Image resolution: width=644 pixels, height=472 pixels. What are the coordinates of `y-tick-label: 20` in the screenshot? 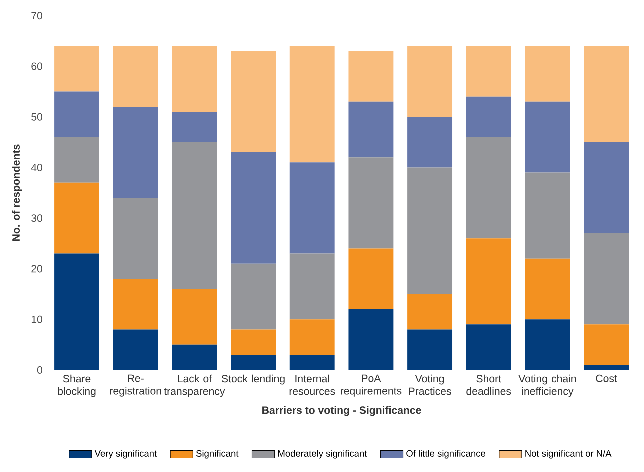 It's located at (37, 269).